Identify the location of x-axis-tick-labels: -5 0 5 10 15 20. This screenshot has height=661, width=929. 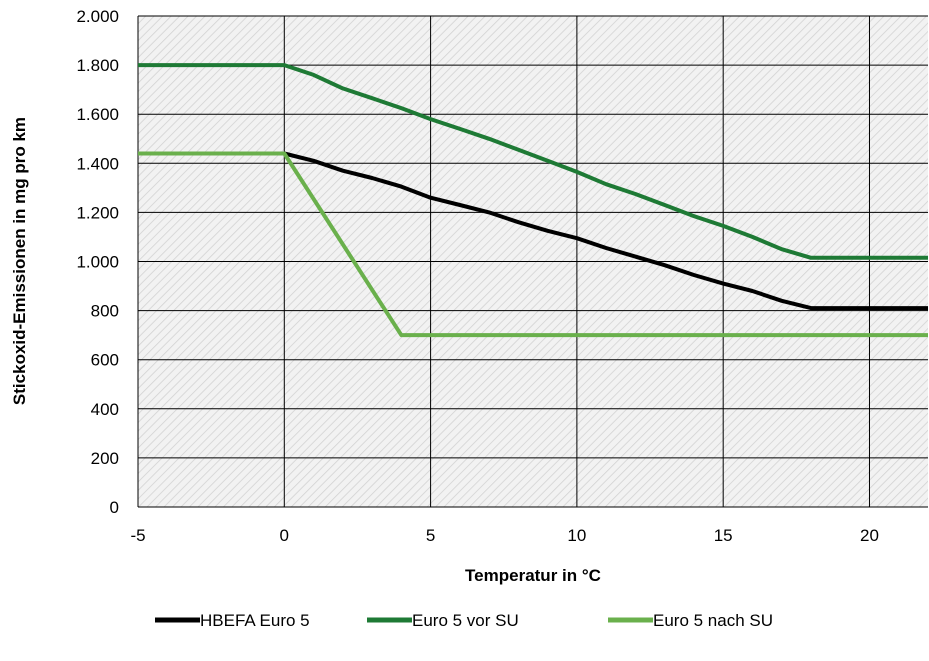
(504, 535).